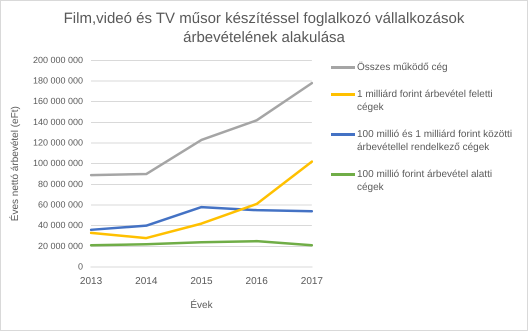  What do you see at coordinates (58, 59) in the screenshot?
I see `y-tick-label: 200 000 000` at bounding box center [58, 59].